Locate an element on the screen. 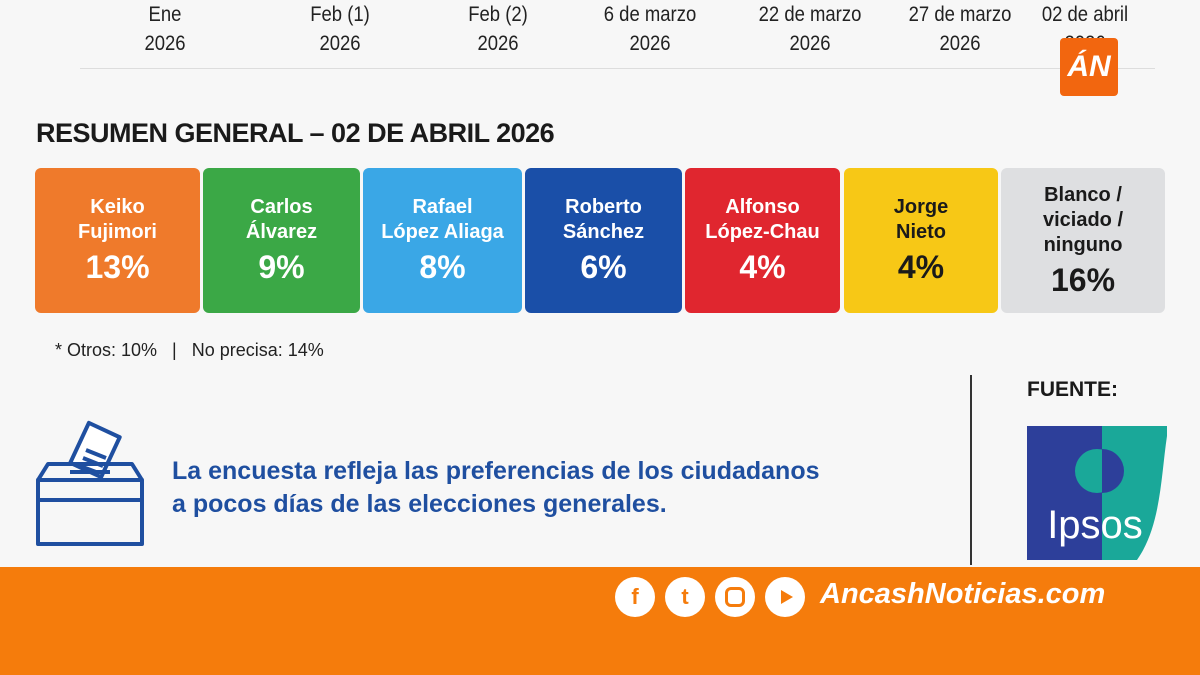 This screenshot has height=675, width=1200. ballot-box-icon is located at coordinates (90, 483).